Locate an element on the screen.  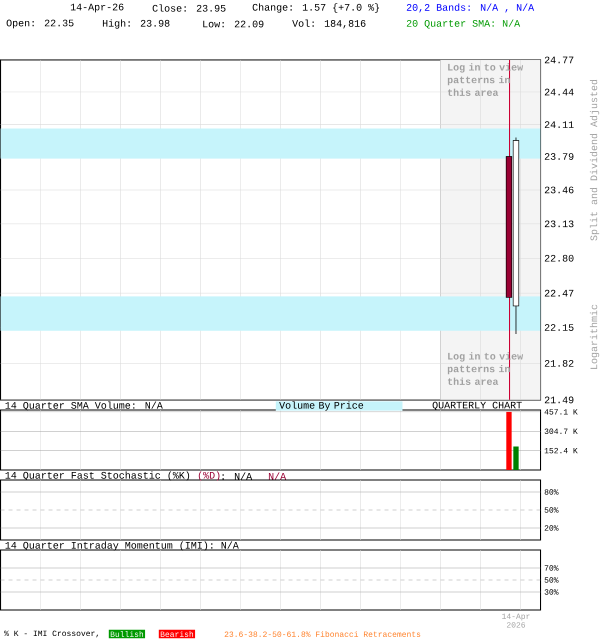
text: Logarithmic is located at coordinates (595, 336).